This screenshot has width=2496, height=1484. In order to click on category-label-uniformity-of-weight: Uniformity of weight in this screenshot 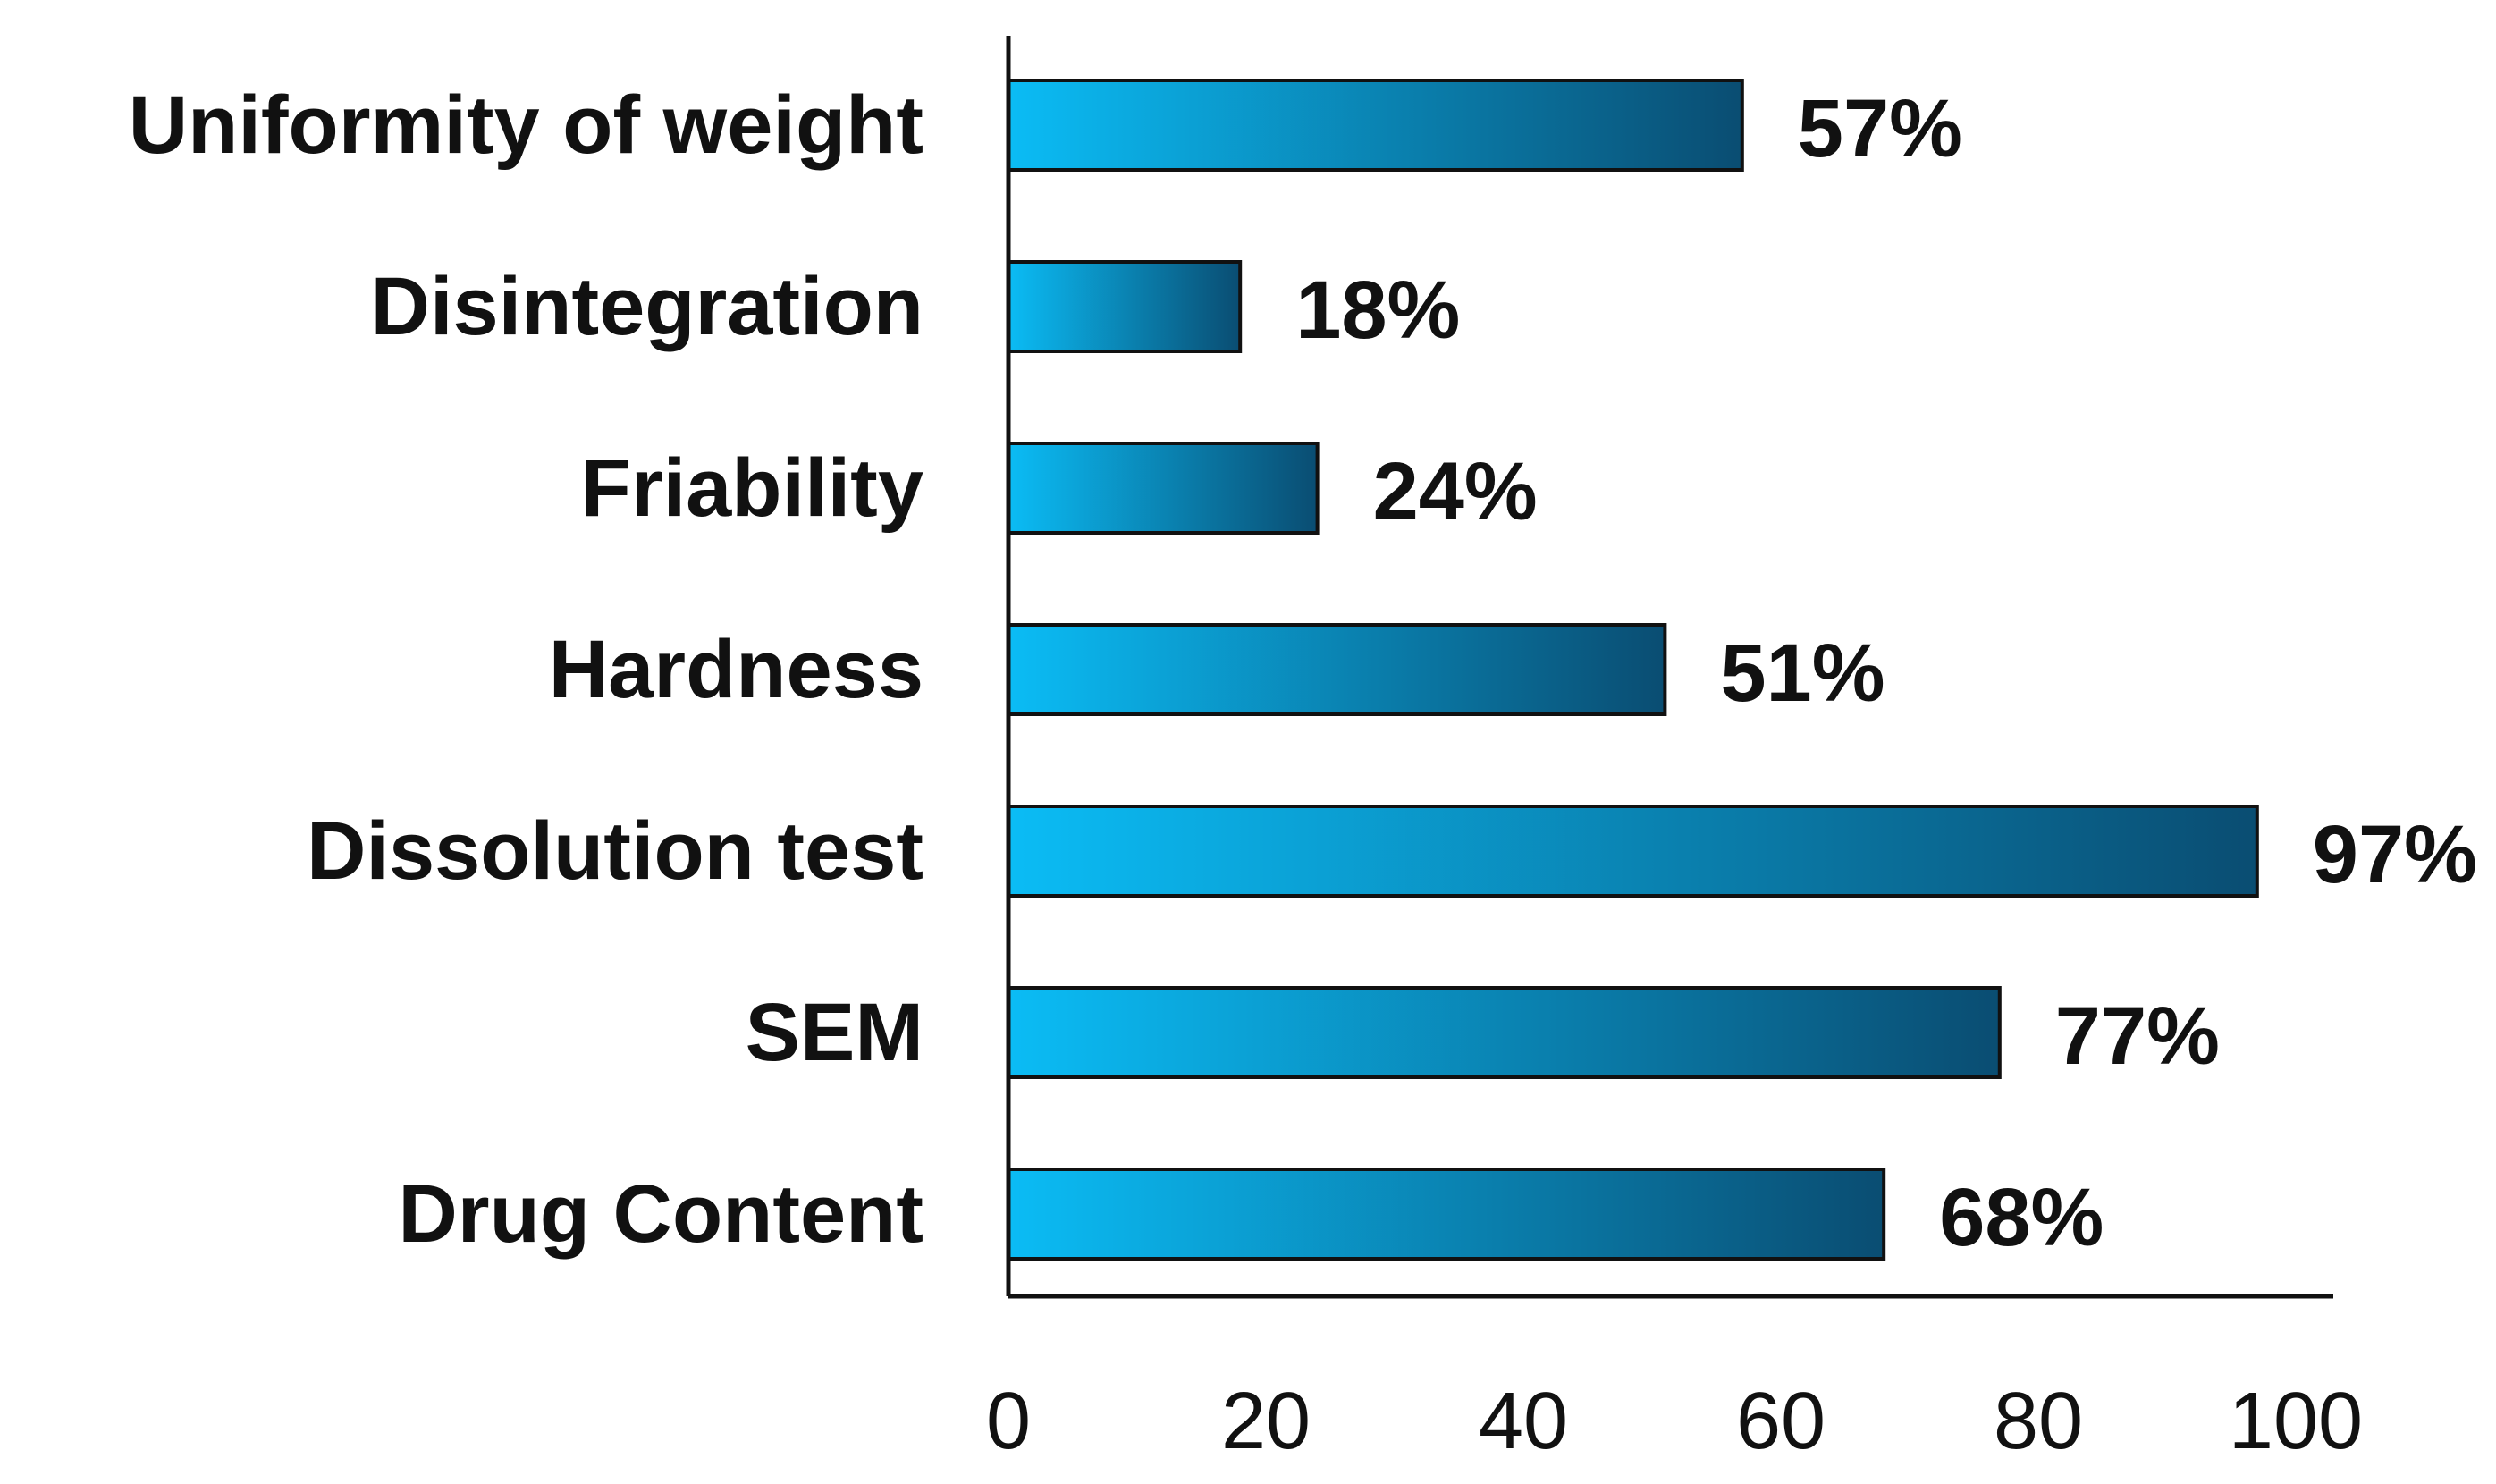, I will do `click(526, 125)`.